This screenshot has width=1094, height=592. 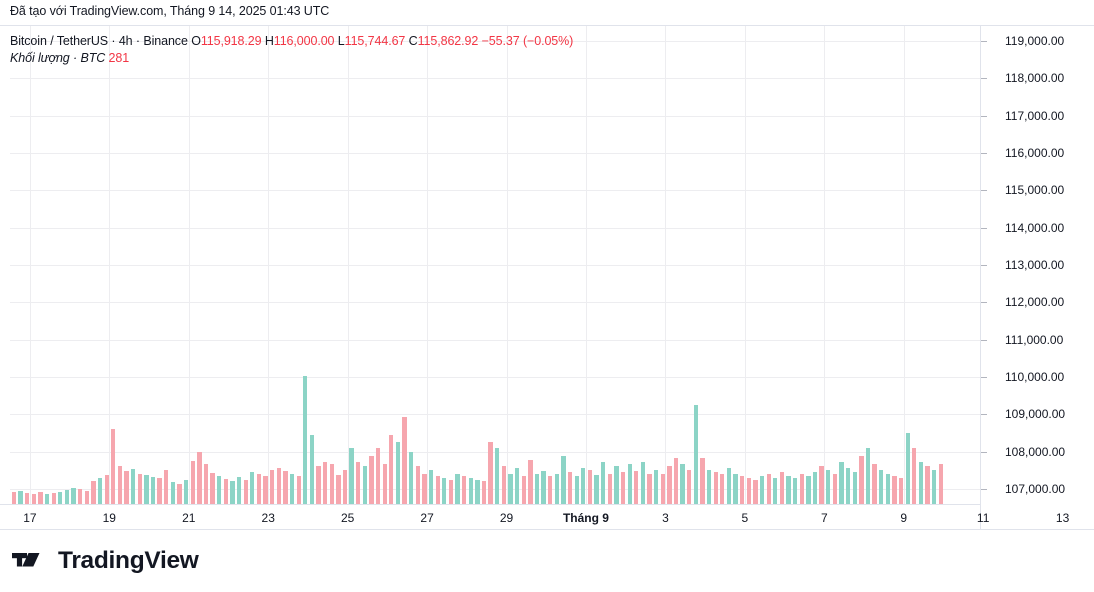 I want to click on price-tick-label: 114,000.00, so click(x=1035, y=227).